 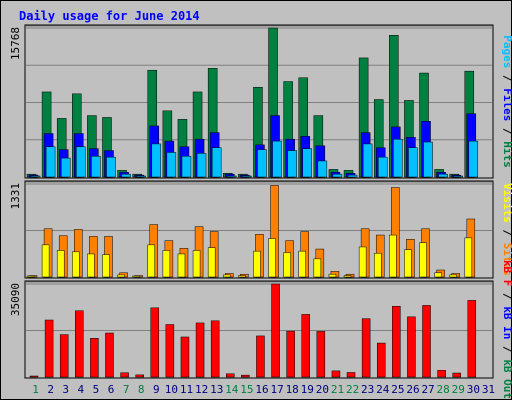 What do you see at coordinates (427, 389) in the screenshot?
I see `day-label: 27` at bounding box center [427, 389].